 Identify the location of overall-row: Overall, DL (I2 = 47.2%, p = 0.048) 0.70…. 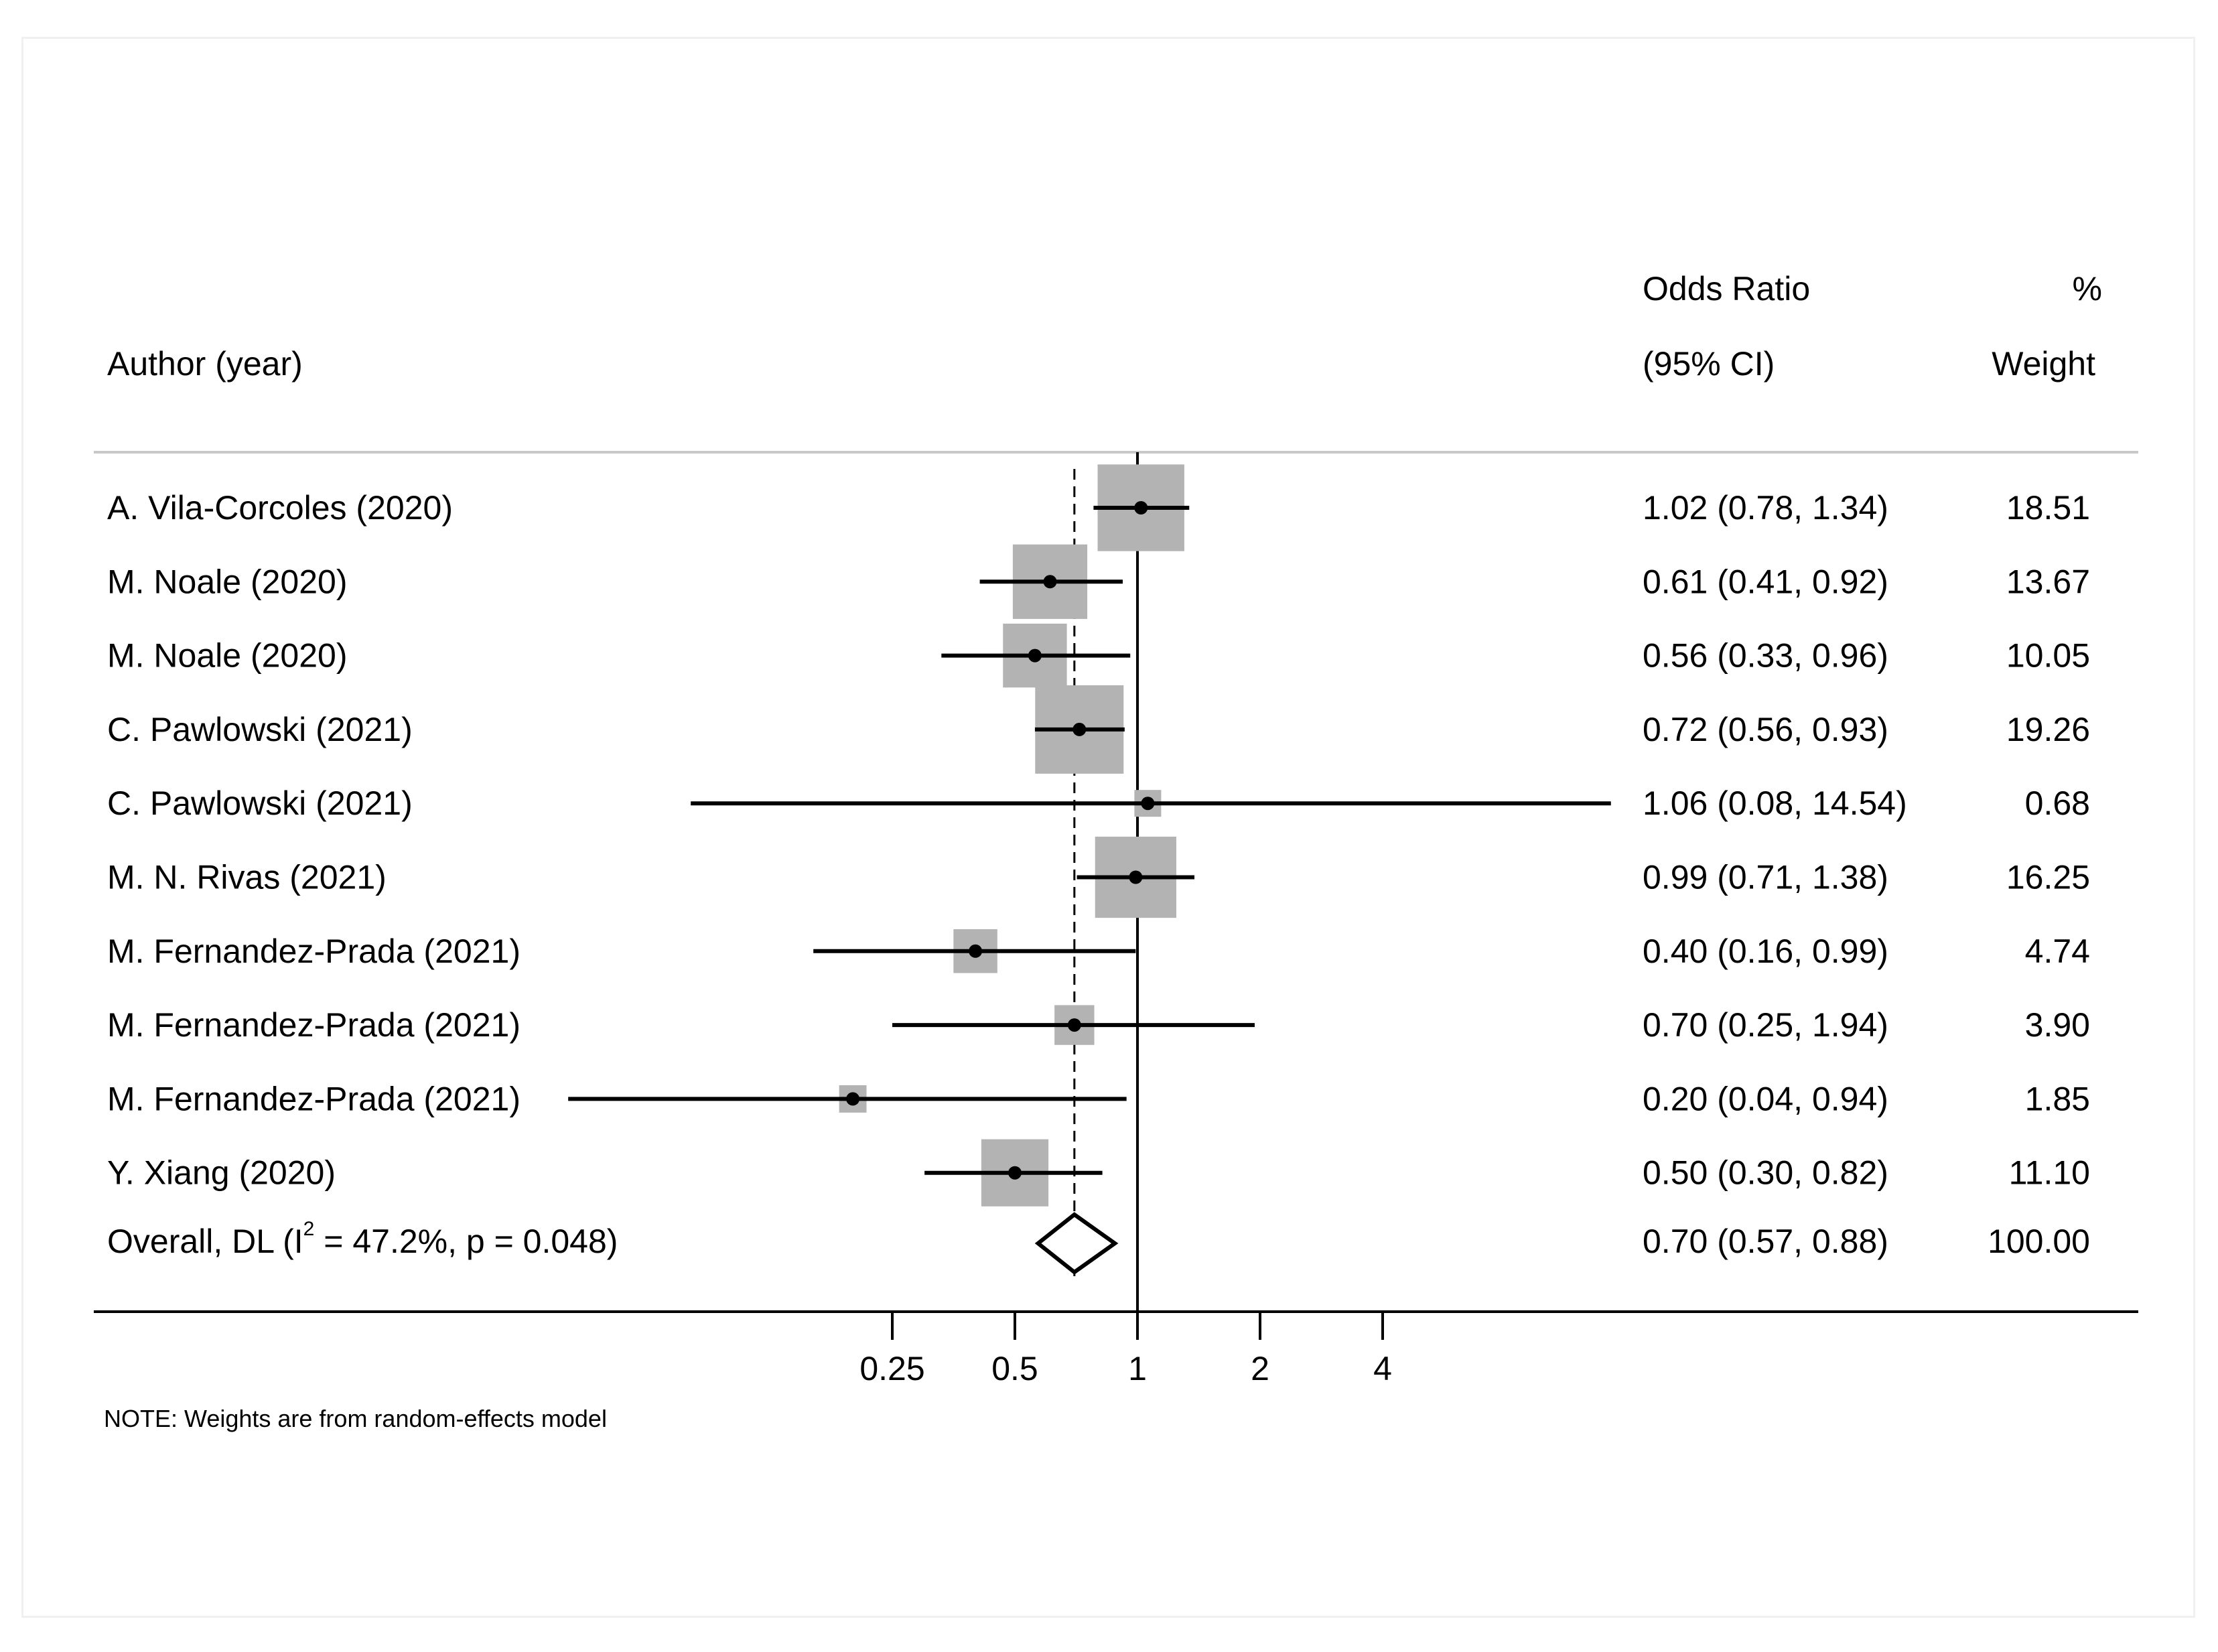
(1098, 1239).